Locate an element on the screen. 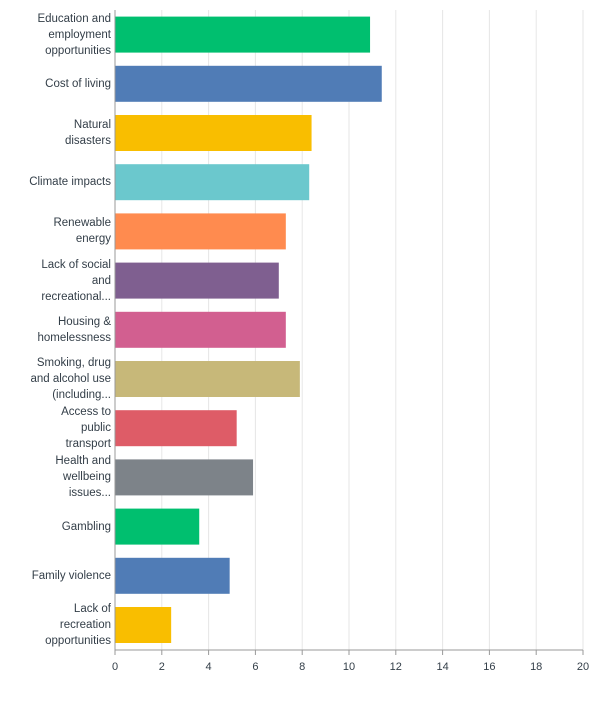 The width and height of the screenshot is (594, 720). category-label-line: homelessness is located at coordinates (74, 337).